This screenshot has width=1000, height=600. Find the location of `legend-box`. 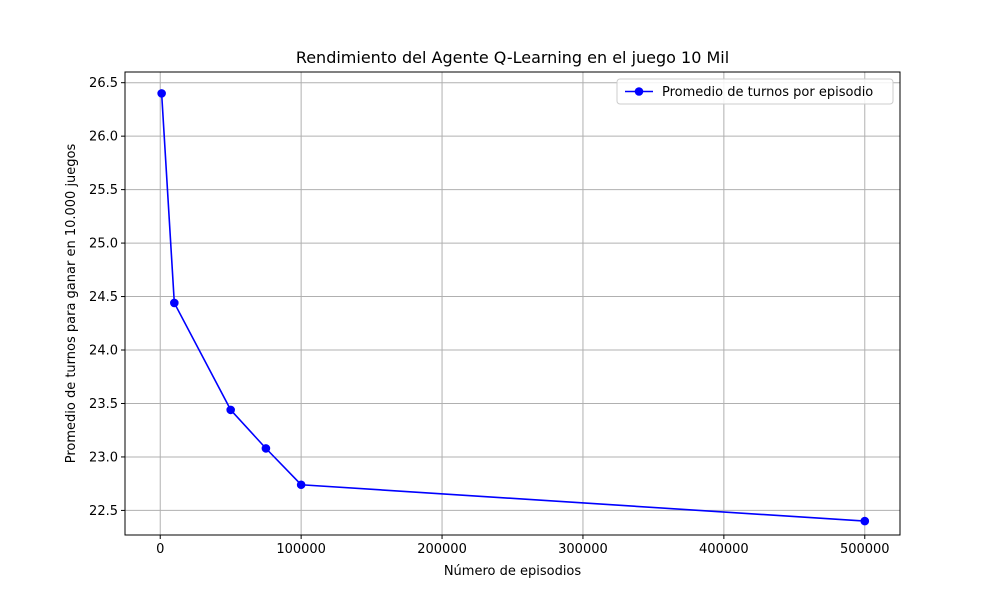

legend-box is located at coordinates (755, 91).